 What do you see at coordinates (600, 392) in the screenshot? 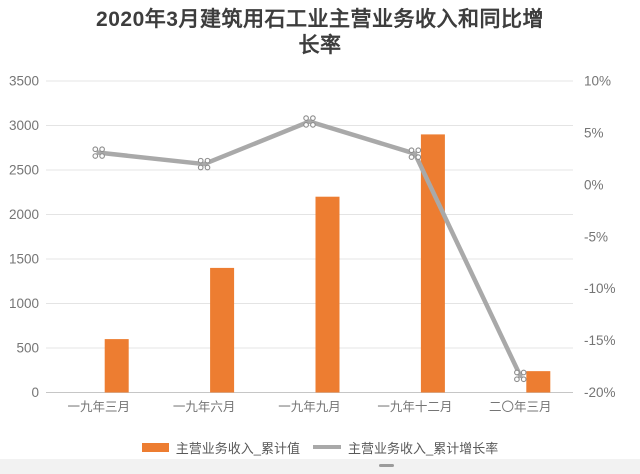
I see `y-axis-tick-label-right: -20%` at bounding box center [600, 392].